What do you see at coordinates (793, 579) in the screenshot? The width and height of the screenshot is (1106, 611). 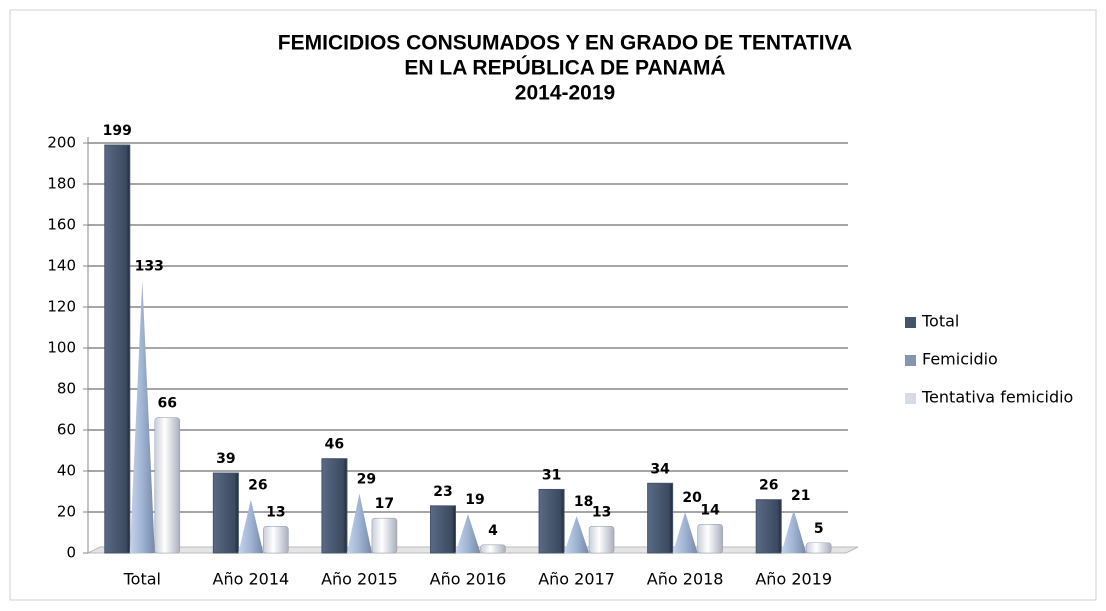 I see `x-tick-label: Año 2019` at bounding box center [793, 579].